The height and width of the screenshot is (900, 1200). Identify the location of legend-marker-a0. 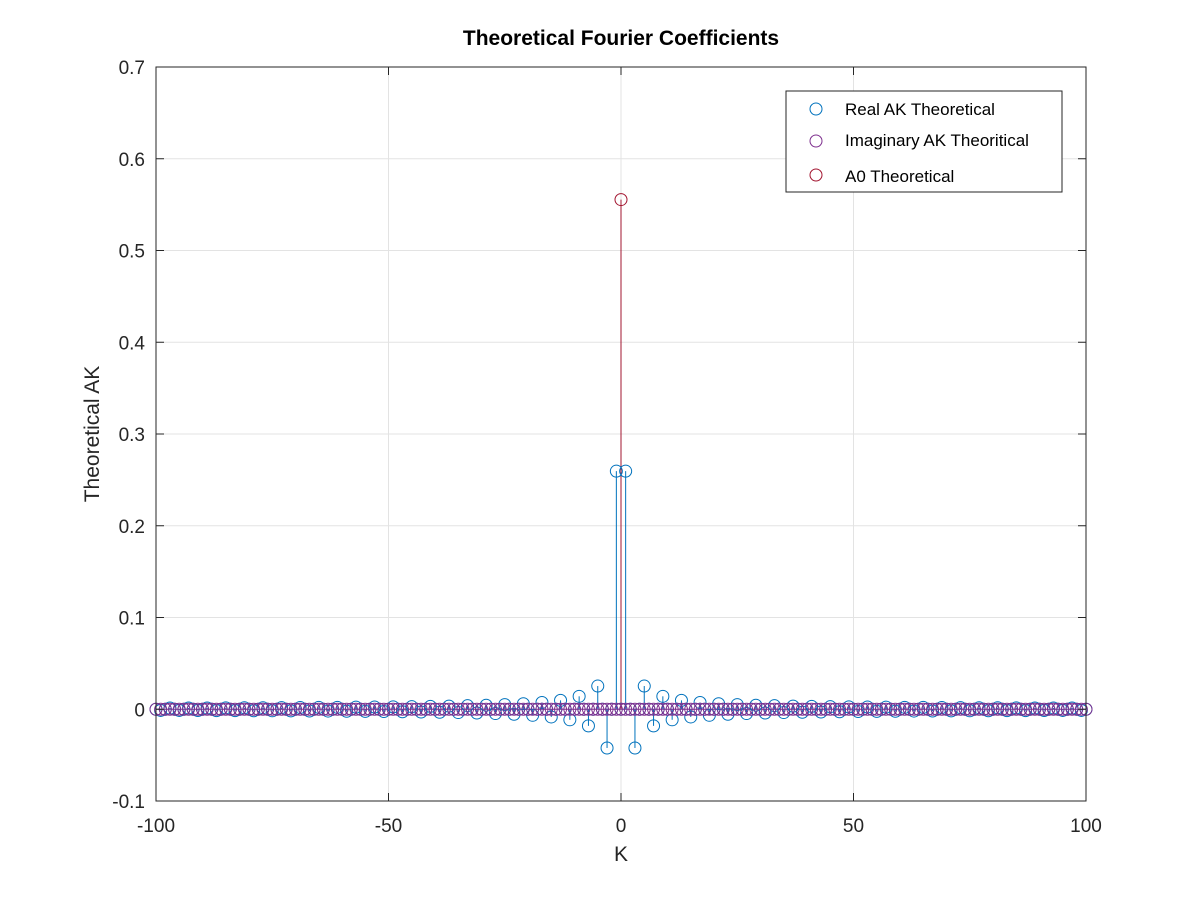
(816, 175).